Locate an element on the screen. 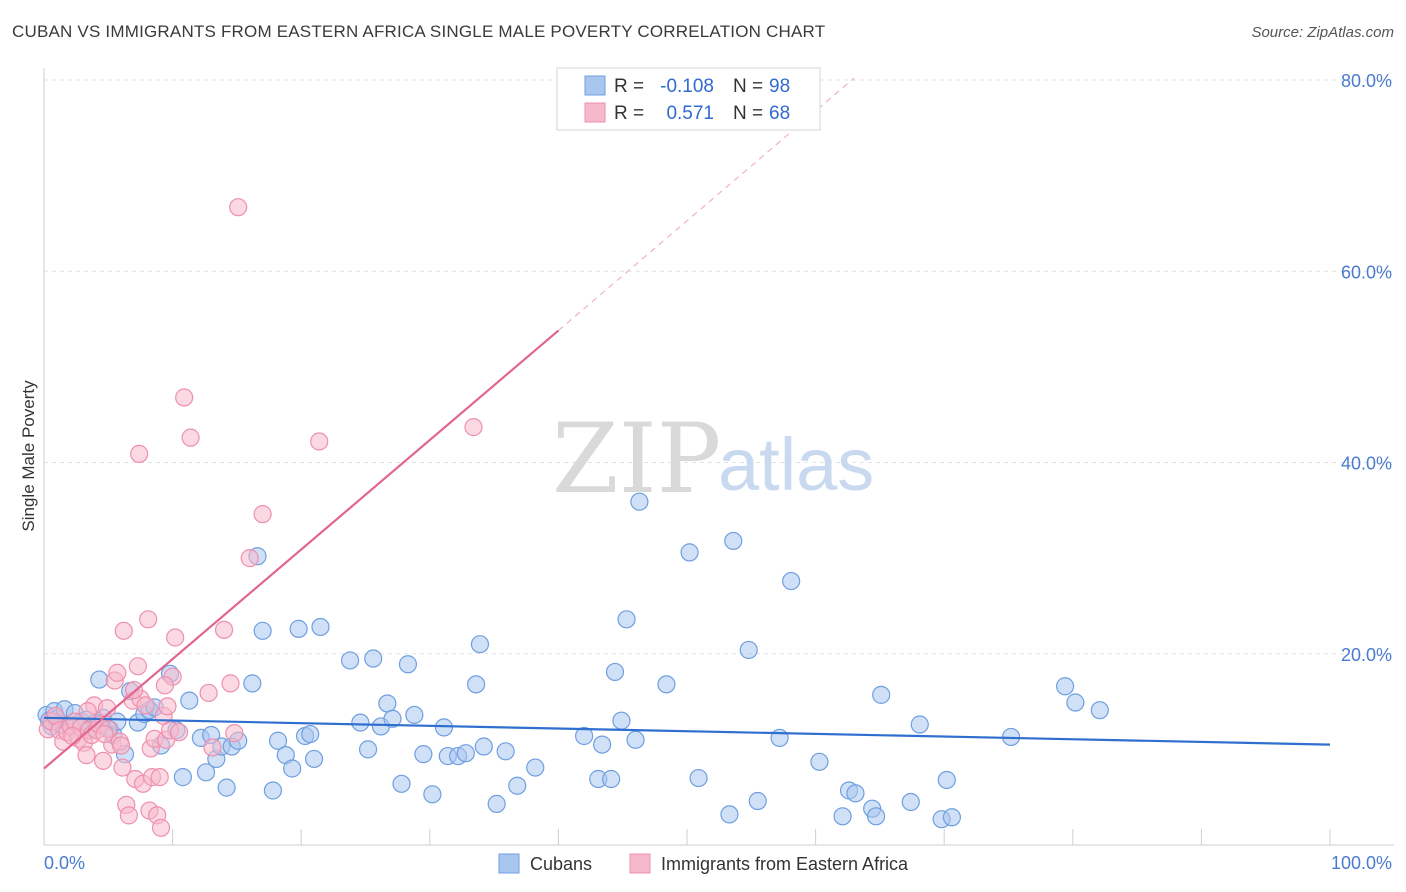 Image resolution: width=1406 pixels, height=892 pixels. x-tick-label-max: 100.0% is located at coordinates (1361, 863).